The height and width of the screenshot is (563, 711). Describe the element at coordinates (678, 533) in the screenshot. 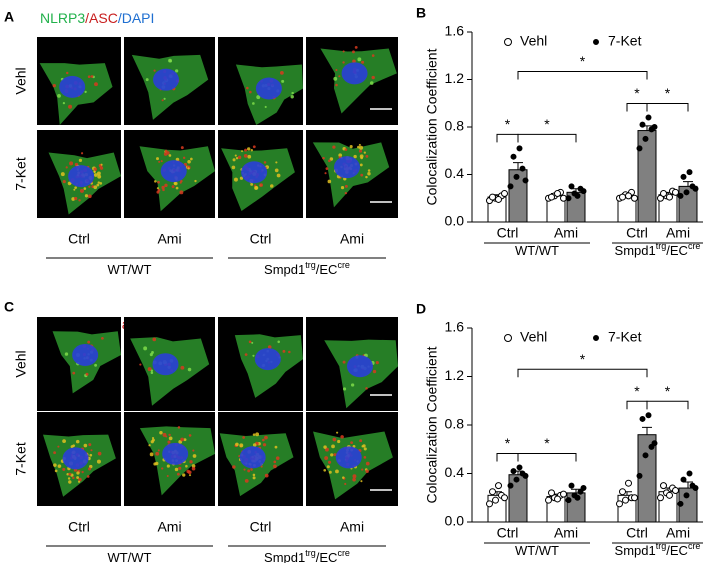

I see `x-tick-label: Ami` at that location.